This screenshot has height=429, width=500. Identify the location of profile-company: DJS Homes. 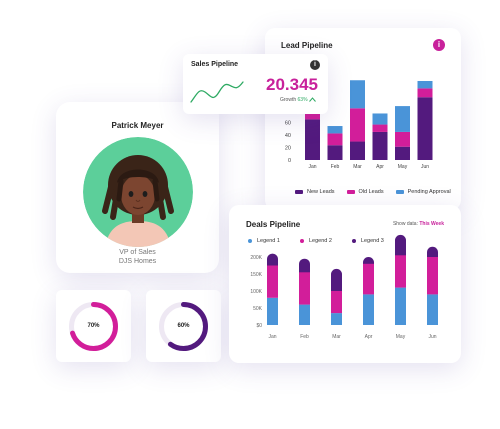
(137, 261).